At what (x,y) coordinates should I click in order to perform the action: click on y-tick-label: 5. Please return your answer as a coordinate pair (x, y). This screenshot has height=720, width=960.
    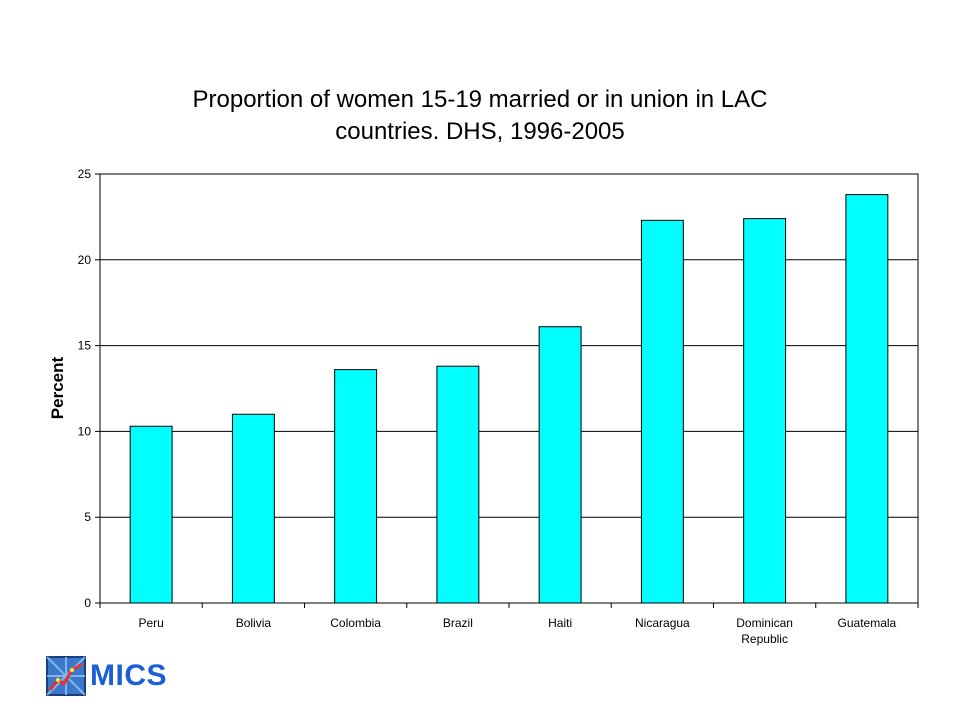
    Looking at the image, I should click on (87, 517).